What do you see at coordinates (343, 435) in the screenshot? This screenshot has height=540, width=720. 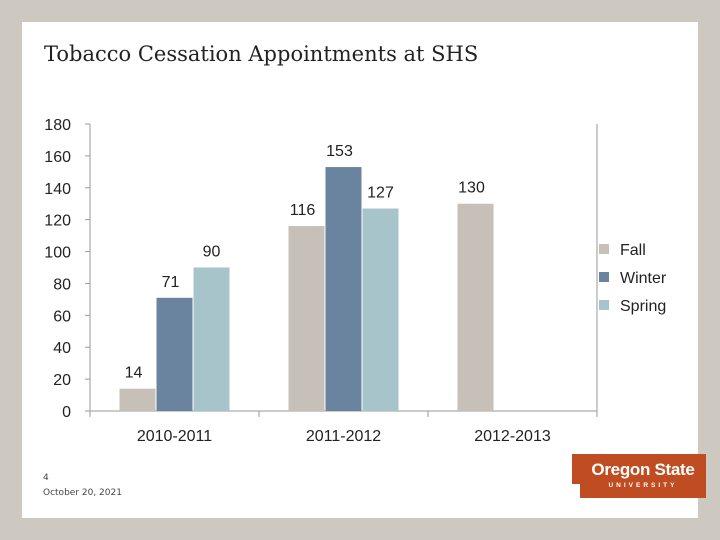 I see `x-tick-label: 2011-2012` at bounding box center [343, 435].